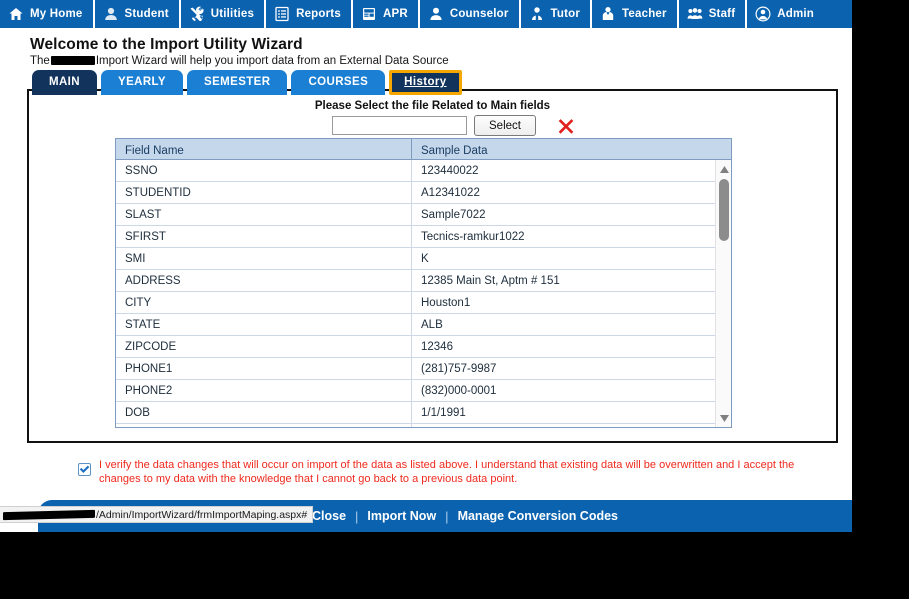 The width and height of the screenshot is (909, 599). What do you see at coordinates (264, 280) in the screenshot?
I see `cell-field-name: ADDRESS` at bounding box center [264, 280].